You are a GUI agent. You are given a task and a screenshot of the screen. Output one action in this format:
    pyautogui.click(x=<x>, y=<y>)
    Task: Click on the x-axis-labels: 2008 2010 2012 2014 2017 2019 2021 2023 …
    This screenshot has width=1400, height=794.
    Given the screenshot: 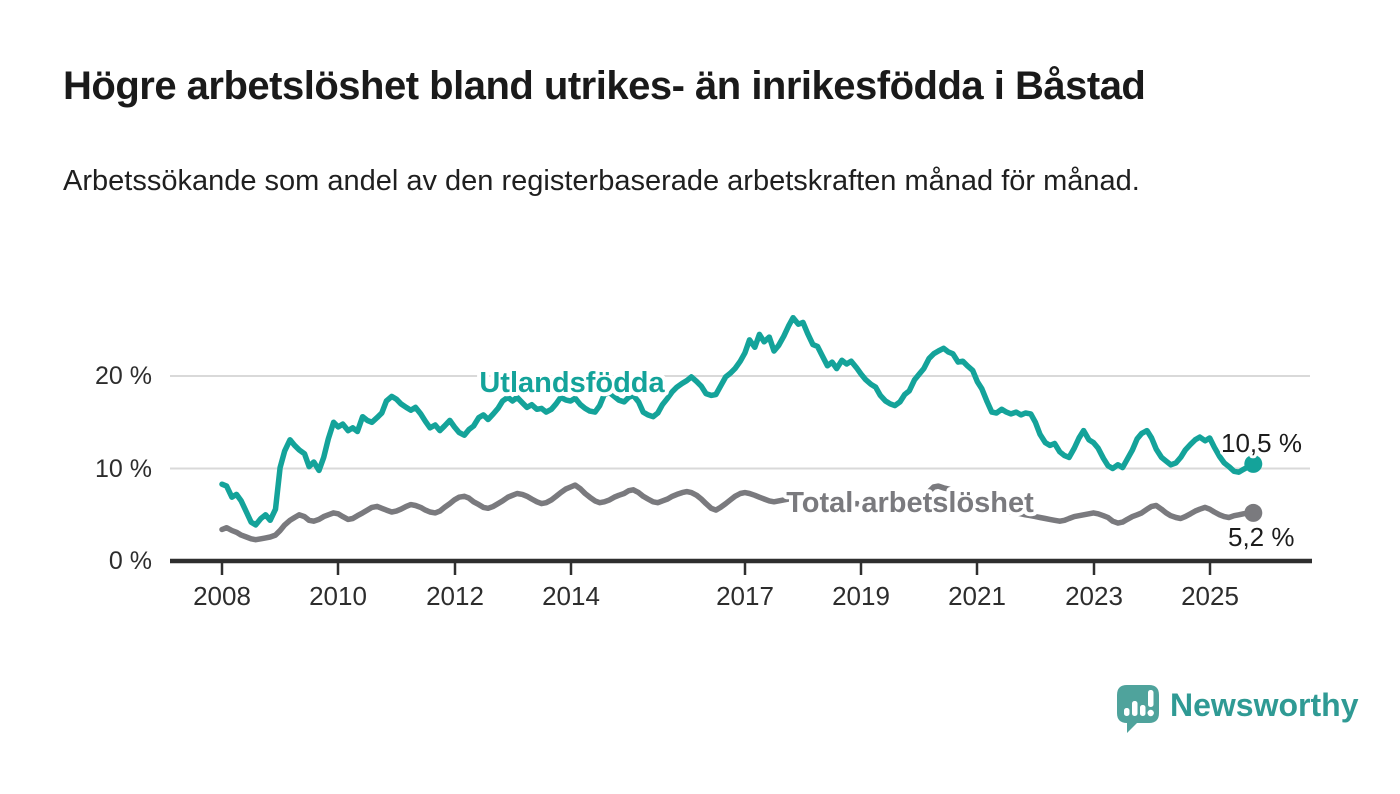 What is the action you would take?
    pyautogui.click(x=716, y=596)
    